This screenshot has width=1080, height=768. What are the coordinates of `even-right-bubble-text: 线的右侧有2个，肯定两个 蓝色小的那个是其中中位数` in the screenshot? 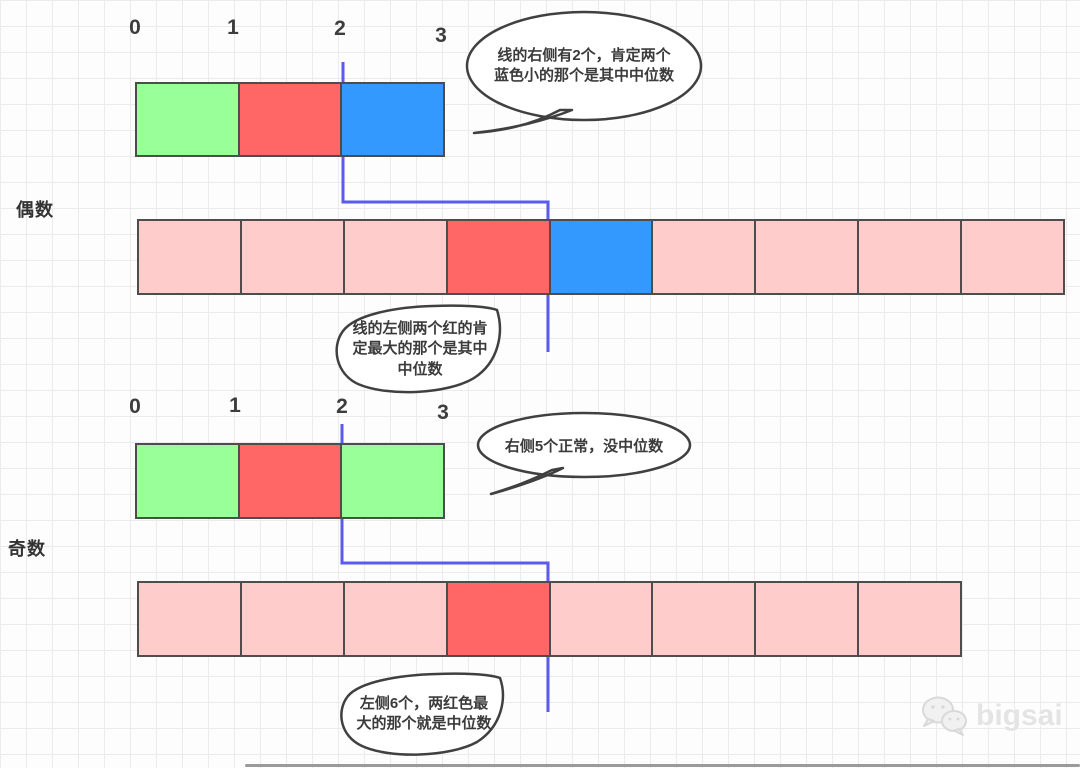 It's located at (583, 66).